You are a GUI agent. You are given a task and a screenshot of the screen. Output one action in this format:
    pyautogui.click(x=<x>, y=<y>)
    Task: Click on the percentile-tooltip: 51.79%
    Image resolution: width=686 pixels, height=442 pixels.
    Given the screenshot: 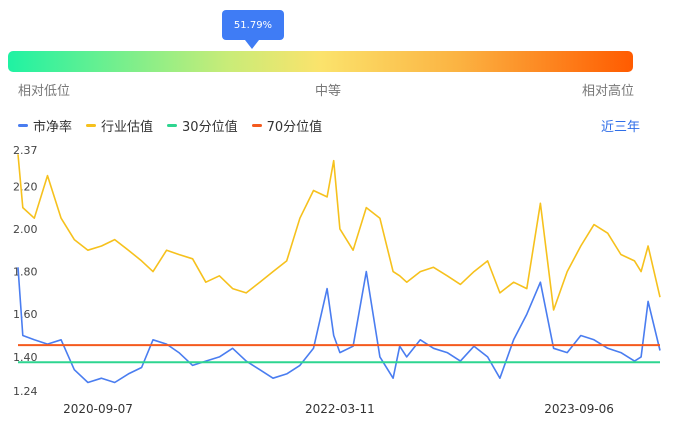 What is the action you would take?
    pyautogui.click(x=253, y=25)
    